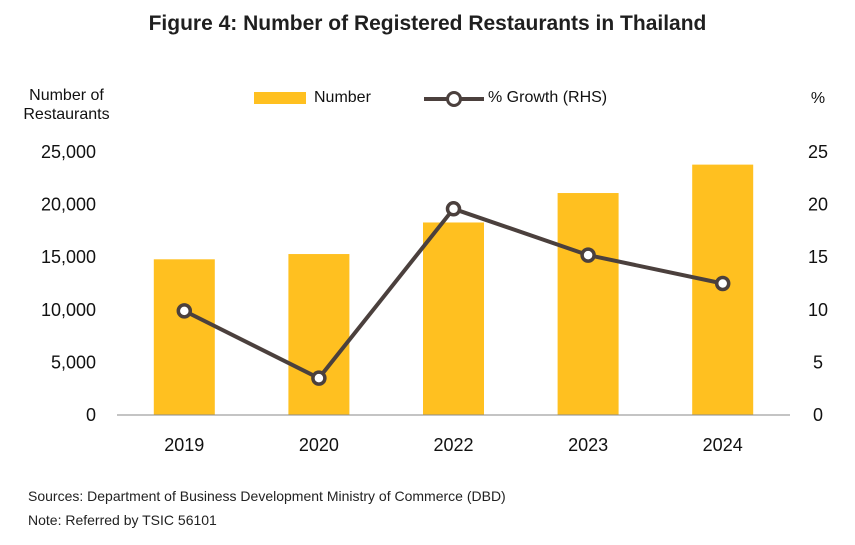 The image size is (855, 545). What do you see at coordinates (453, 209) in the screenshot?
I see `growth-point-2022` at bounding box center [453, 209].